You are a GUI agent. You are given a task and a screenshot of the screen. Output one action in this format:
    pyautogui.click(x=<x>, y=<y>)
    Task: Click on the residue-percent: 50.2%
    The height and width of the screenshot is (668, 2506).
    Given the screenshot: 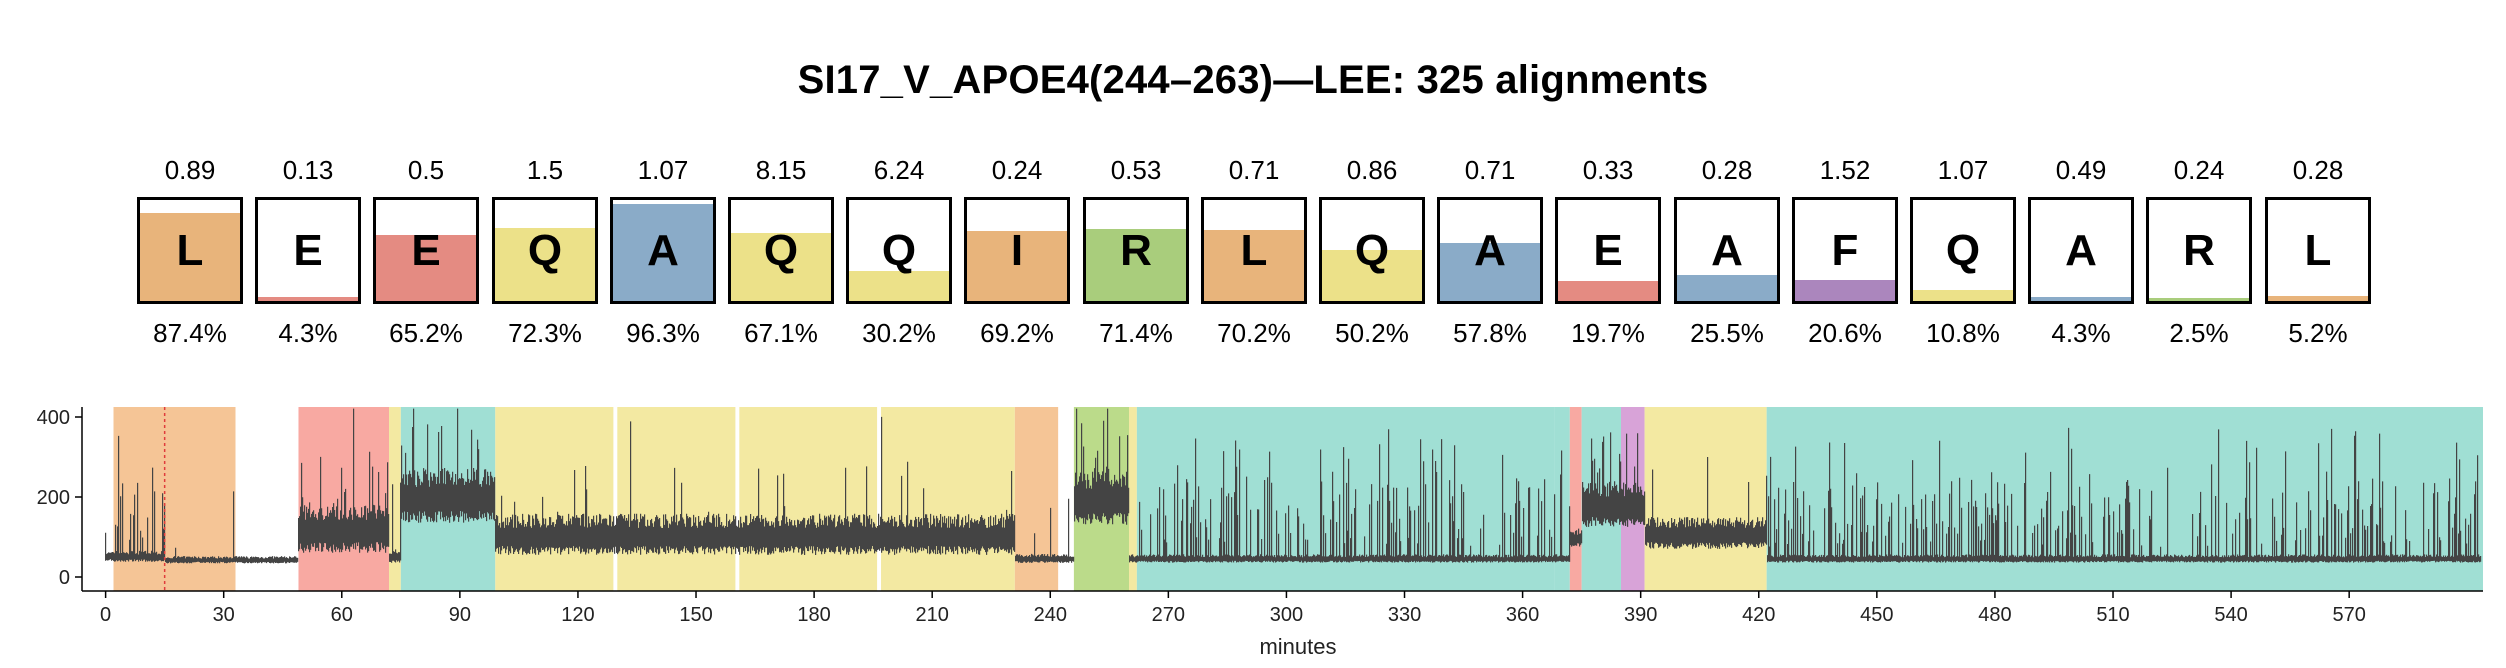 What is the action you would take?
    pyautogui.click(x=1372, y=333)
    